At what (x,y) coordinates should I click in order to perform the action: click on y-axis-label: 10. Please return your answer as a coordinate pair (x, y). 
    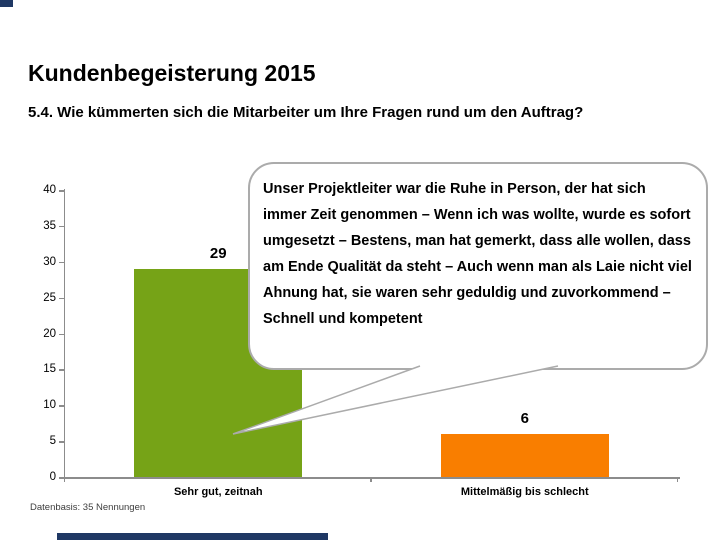
    Looking at the image, I should click on (49, 405).